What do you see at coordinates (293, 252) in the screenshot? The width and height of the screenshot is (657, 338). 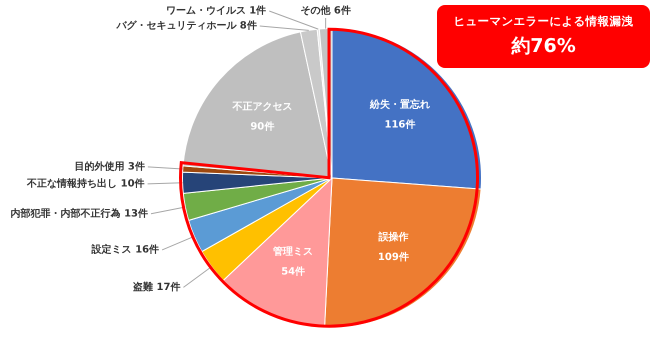 I see `slice-label: 管理ミス` at bounding box center [293, 252].